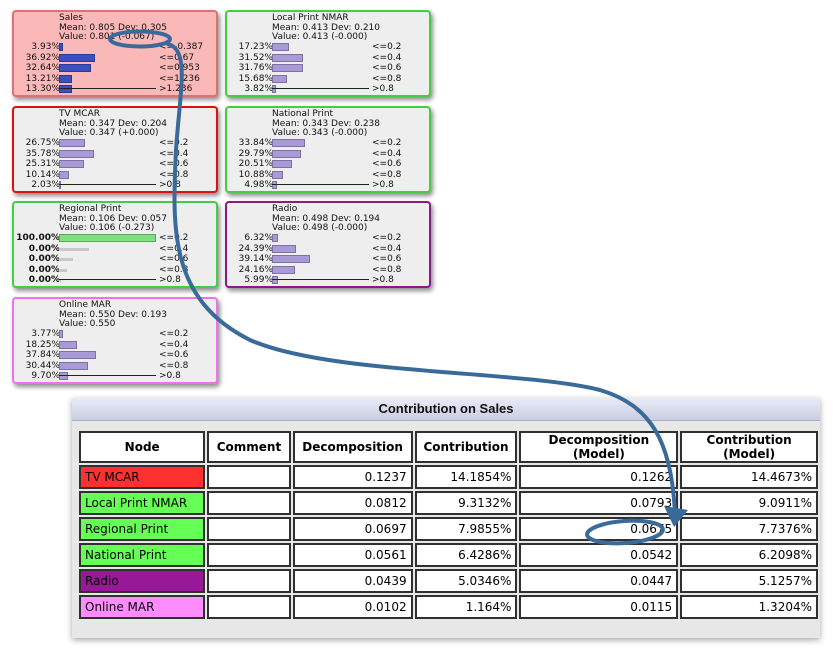 This screenshot has height=650, width=838. Describe the element at coordinates (117, 259) in the screenshot. I see `state-row: 0.00% <=0.6` at that location.